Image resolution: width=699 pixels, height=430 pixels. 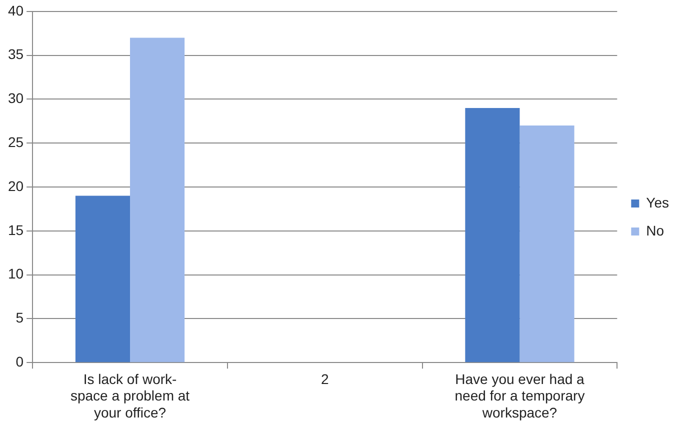 What do you see at coordinates (20, 361) in the screenshot?
I see `y-tick-label: 0` at bounding box center [20, 361].